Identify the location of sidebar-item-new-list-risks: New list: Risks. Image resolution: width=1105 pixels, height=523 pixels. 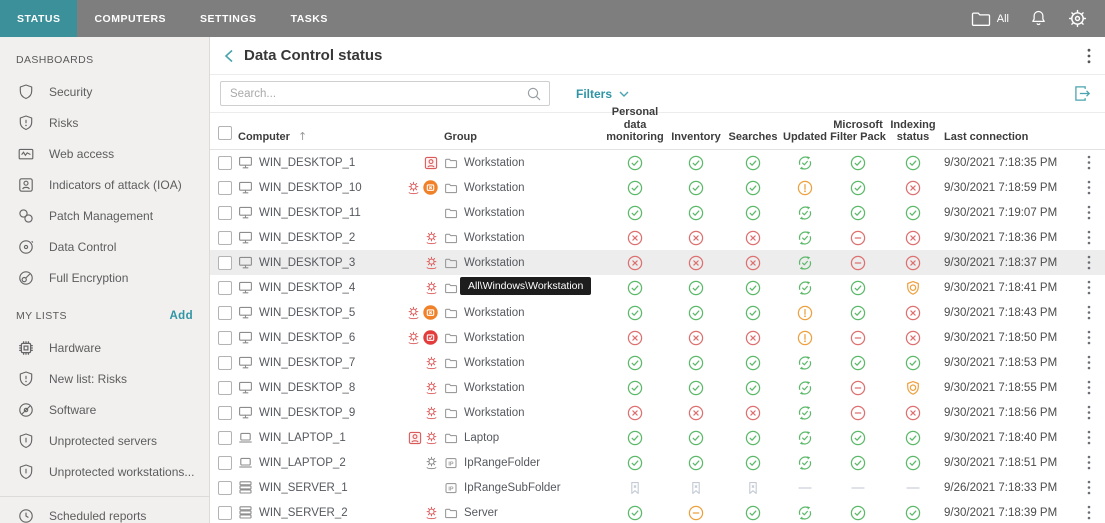
(104, 378).